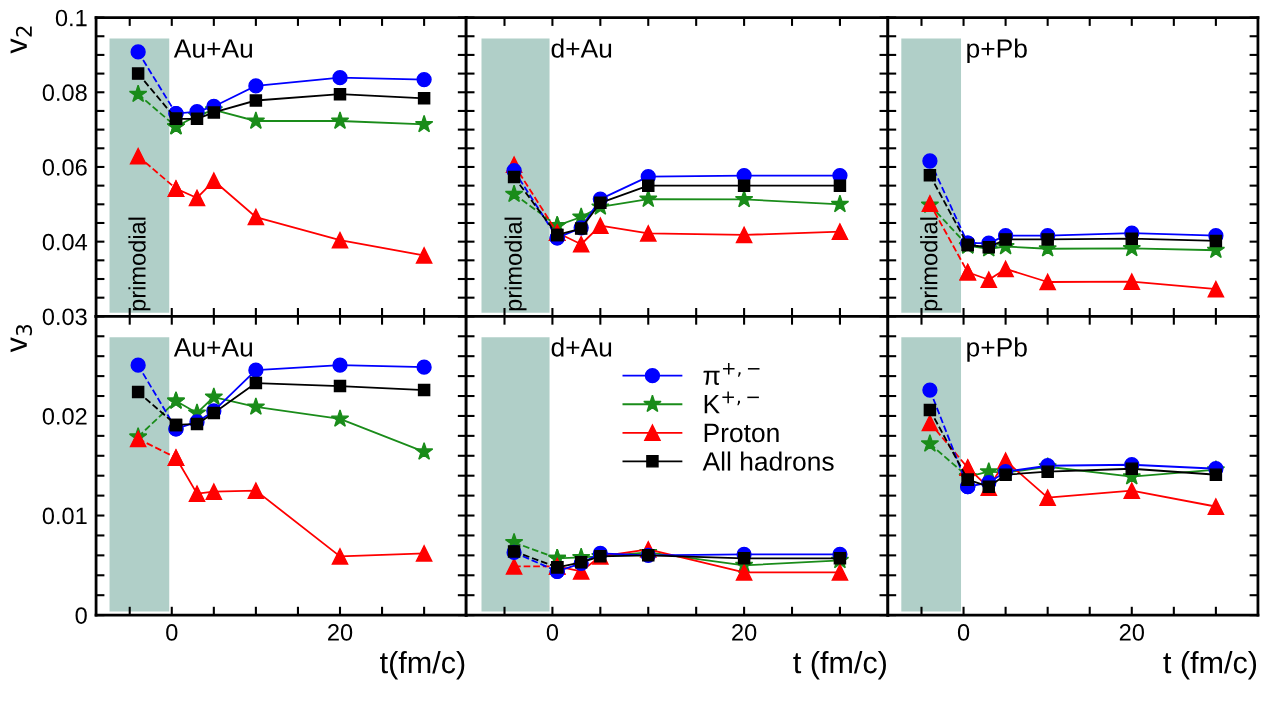 The height and width of the screenshot is (703, 1281). Describe the element at coordinates (64, 167) in the screenshot. I see `y-tick-label: 0.06` at that location.